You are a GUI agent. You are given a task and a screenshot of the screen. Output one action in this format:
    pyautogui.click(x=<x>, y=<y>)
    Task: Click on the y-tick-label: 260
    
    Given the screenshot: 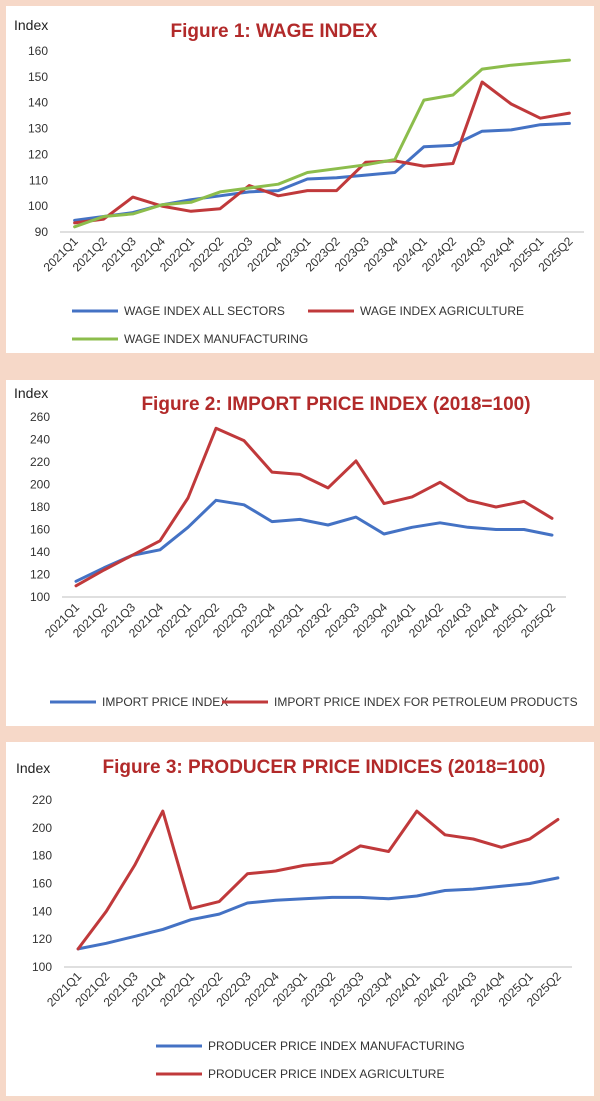 What is the action you would take?
    pyautogui.click(x=40, y=417)
    